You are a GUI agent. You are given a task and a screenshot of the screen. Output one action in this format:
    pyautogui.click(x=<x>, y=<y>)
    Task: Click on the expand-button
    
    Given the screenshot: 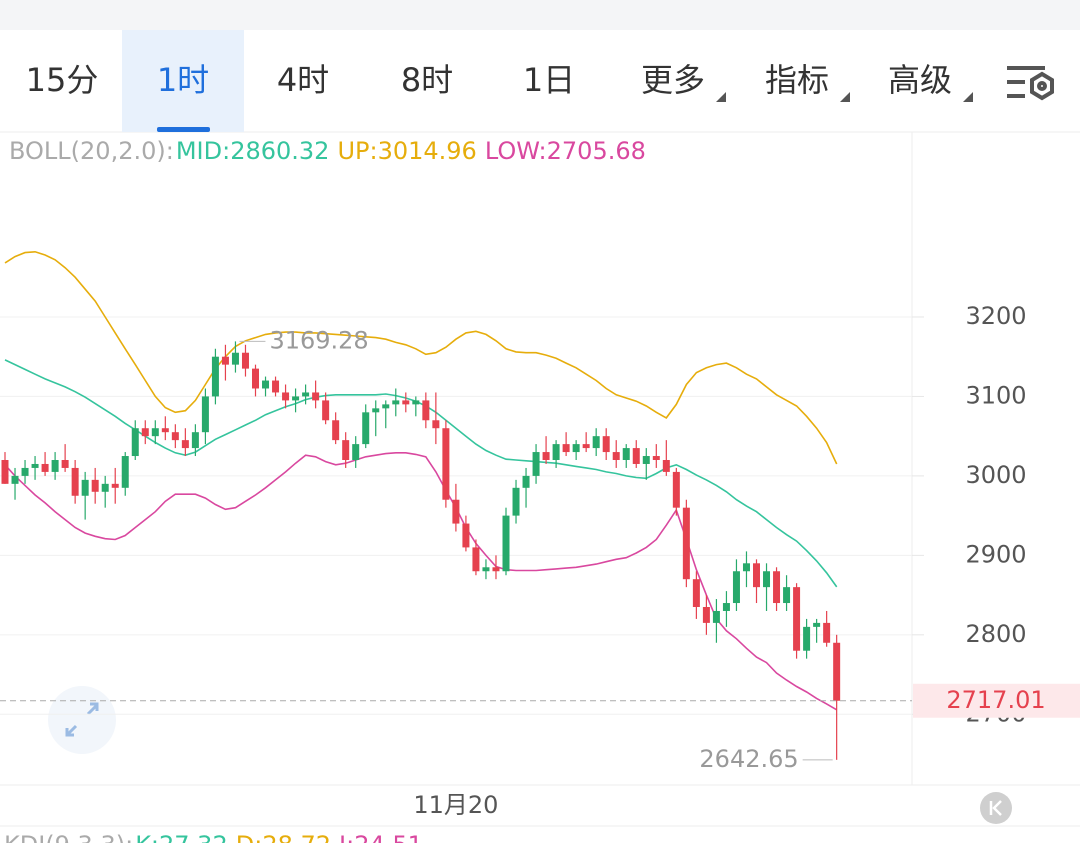 What is the action you would take?
    pyautogui.click(x=82, y=720)
    